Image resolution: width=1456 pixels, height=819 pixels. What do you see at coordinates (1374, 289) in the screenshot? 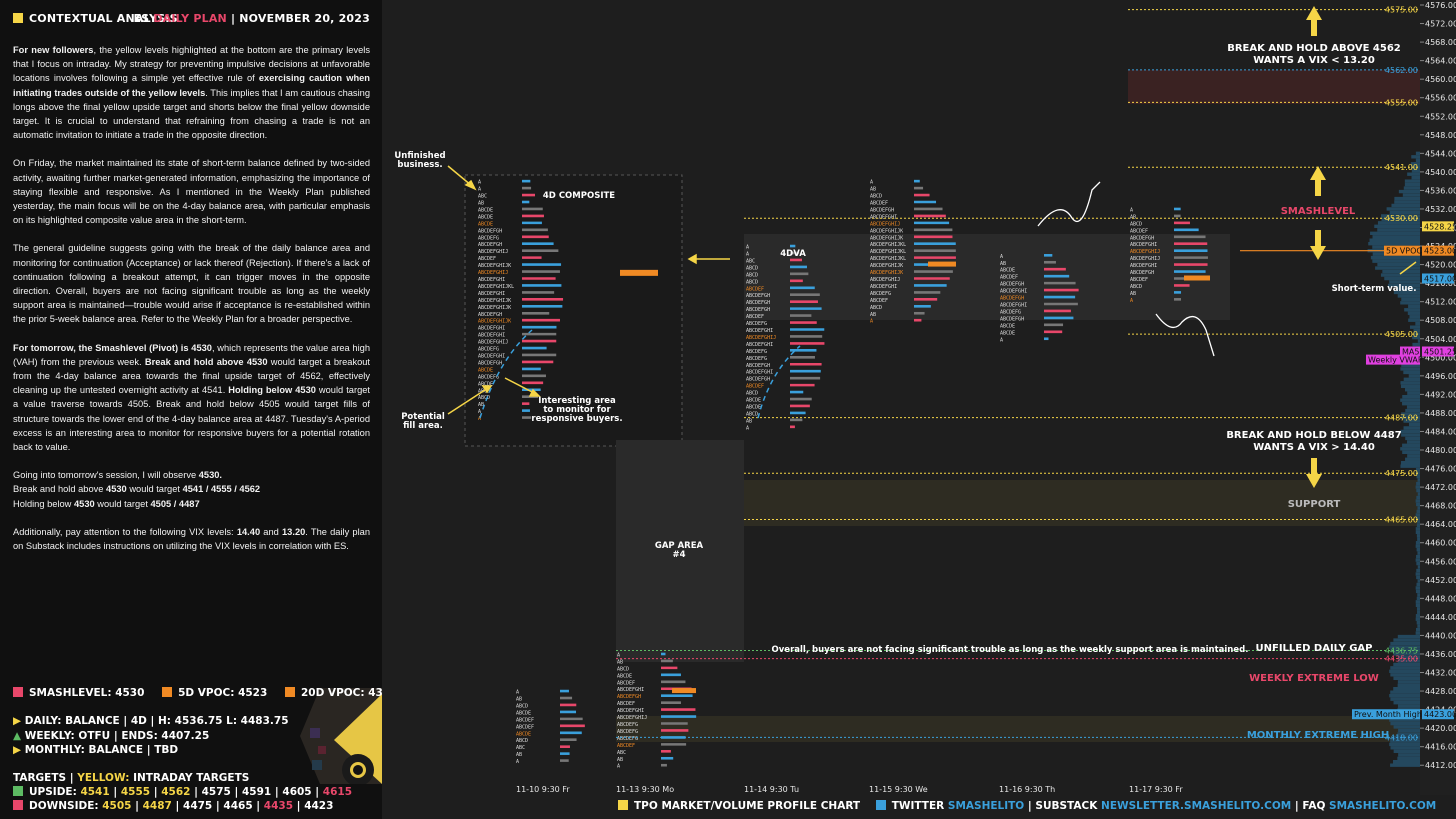
I see `short-term-label: Short-term value.` at bounding box center [1374, 289].